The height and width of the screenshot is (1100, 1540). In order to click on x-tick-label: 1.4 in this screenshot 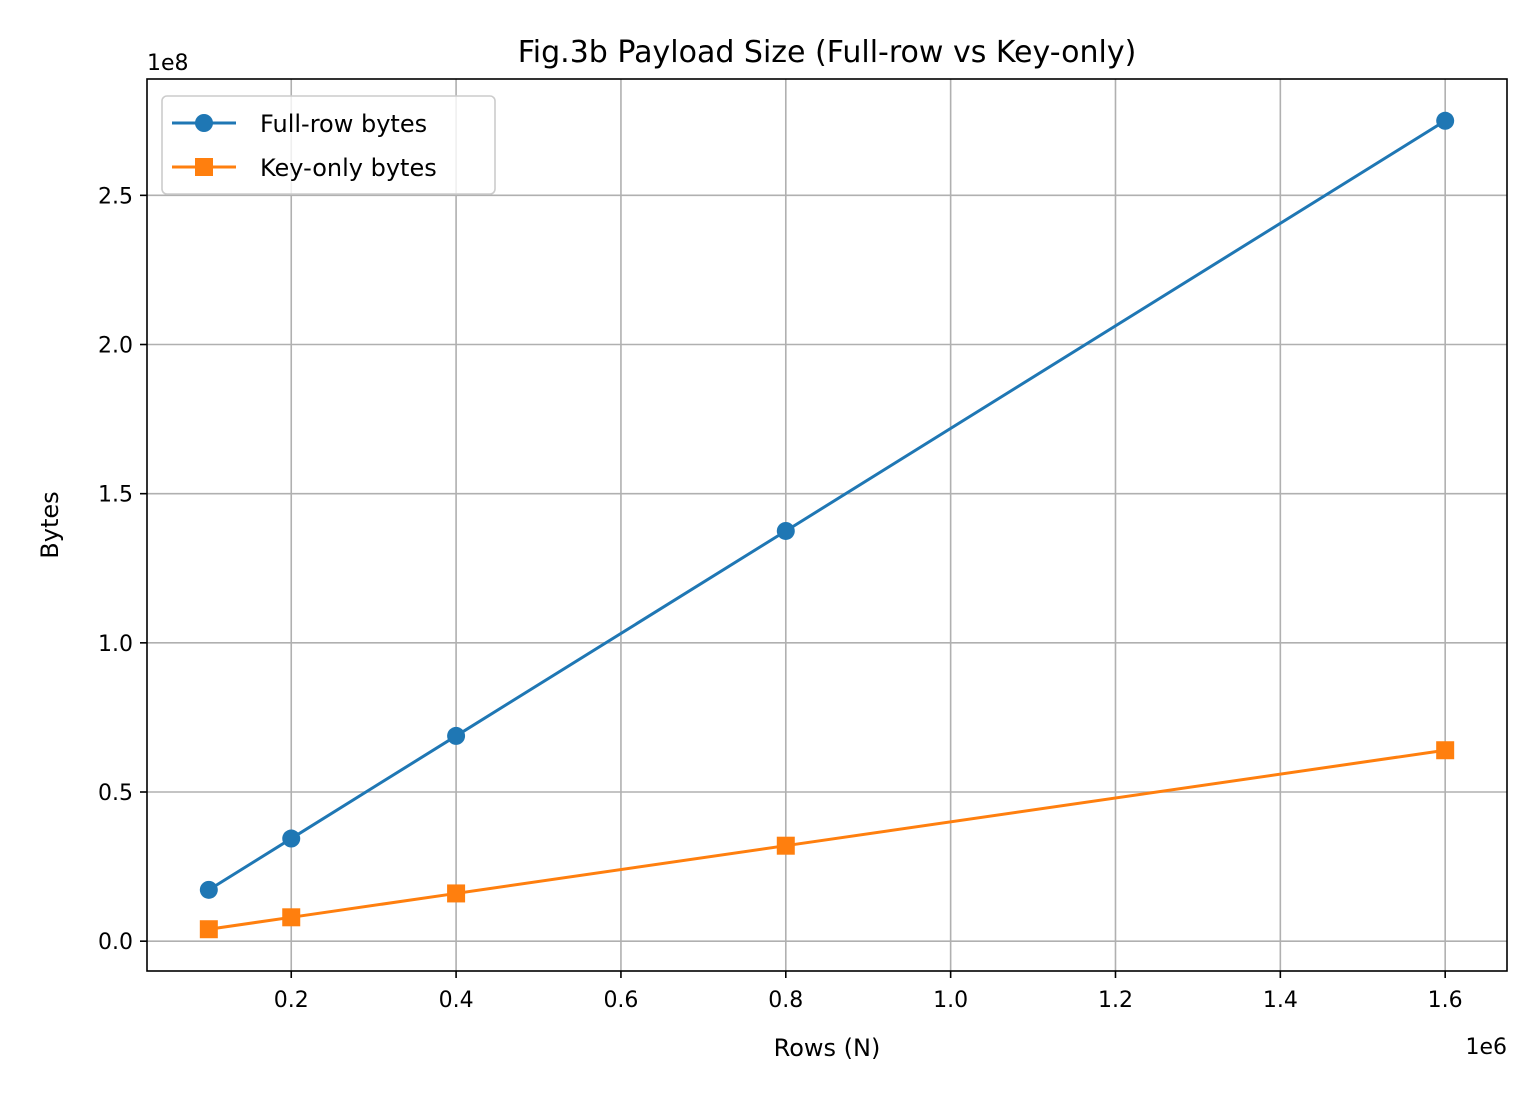, I will do `click(1280, 1000)`.